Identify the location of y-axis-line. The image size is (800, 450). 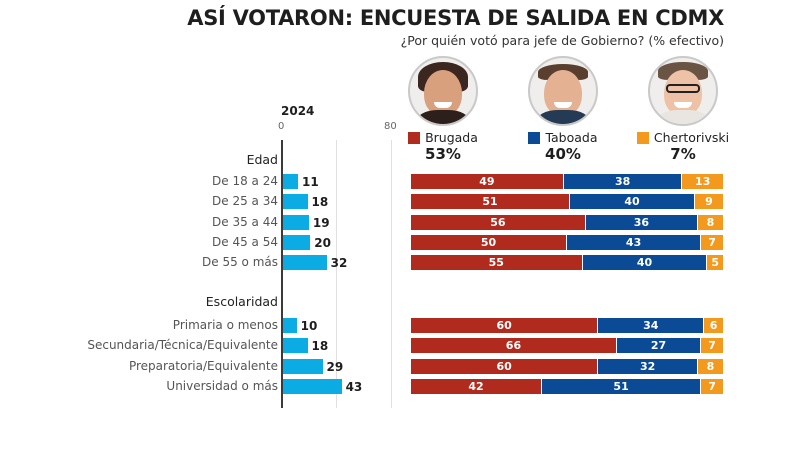
(282, 274).